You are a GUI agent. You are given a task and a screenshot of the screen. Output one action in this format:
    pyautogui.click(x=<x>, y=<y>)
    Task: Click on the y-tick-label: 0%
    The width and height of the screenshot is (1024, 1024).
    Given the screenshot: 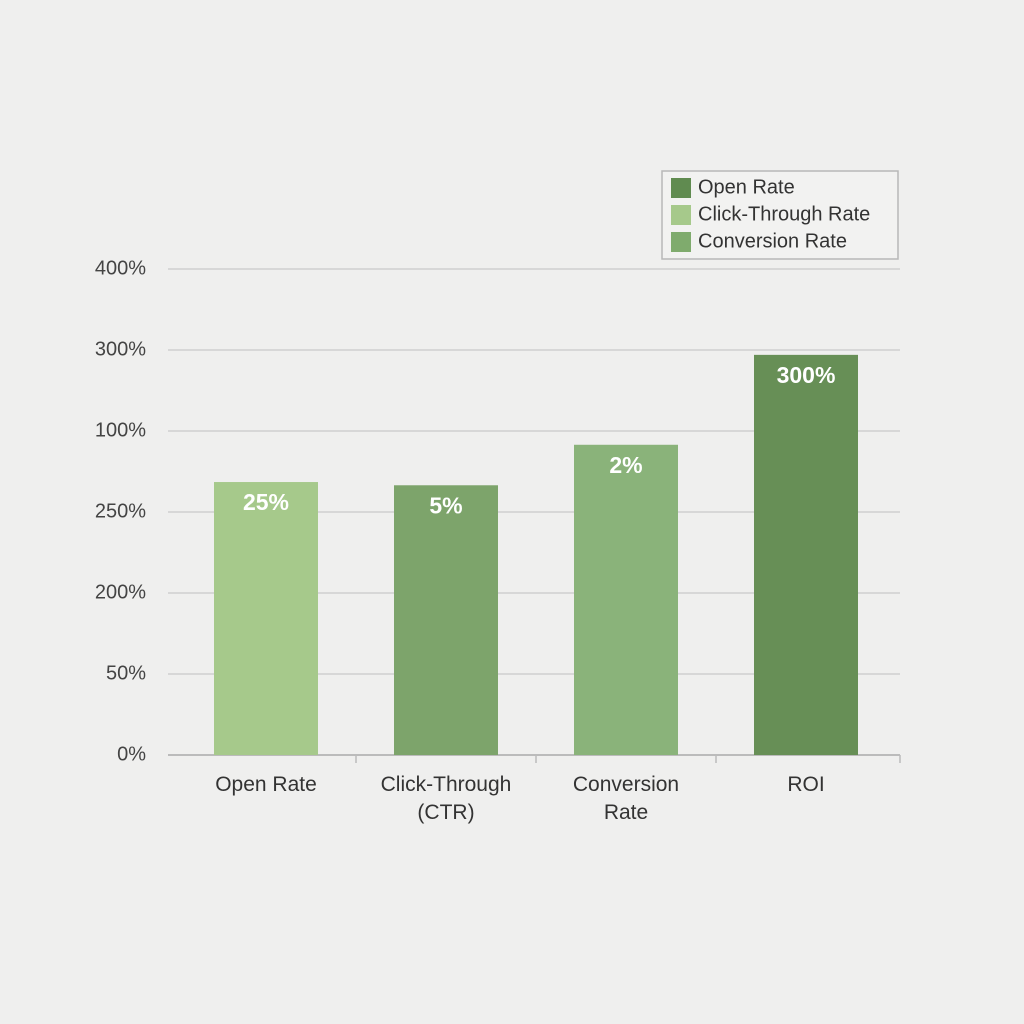 What is the action you would take?
    pyautogui.click(x=131, y=754)
    